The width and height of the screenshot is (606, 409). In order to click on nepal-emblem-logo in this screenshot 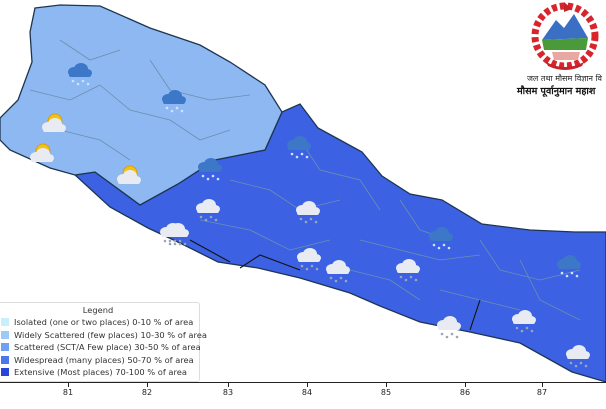, I will do `click(565, 37)`.